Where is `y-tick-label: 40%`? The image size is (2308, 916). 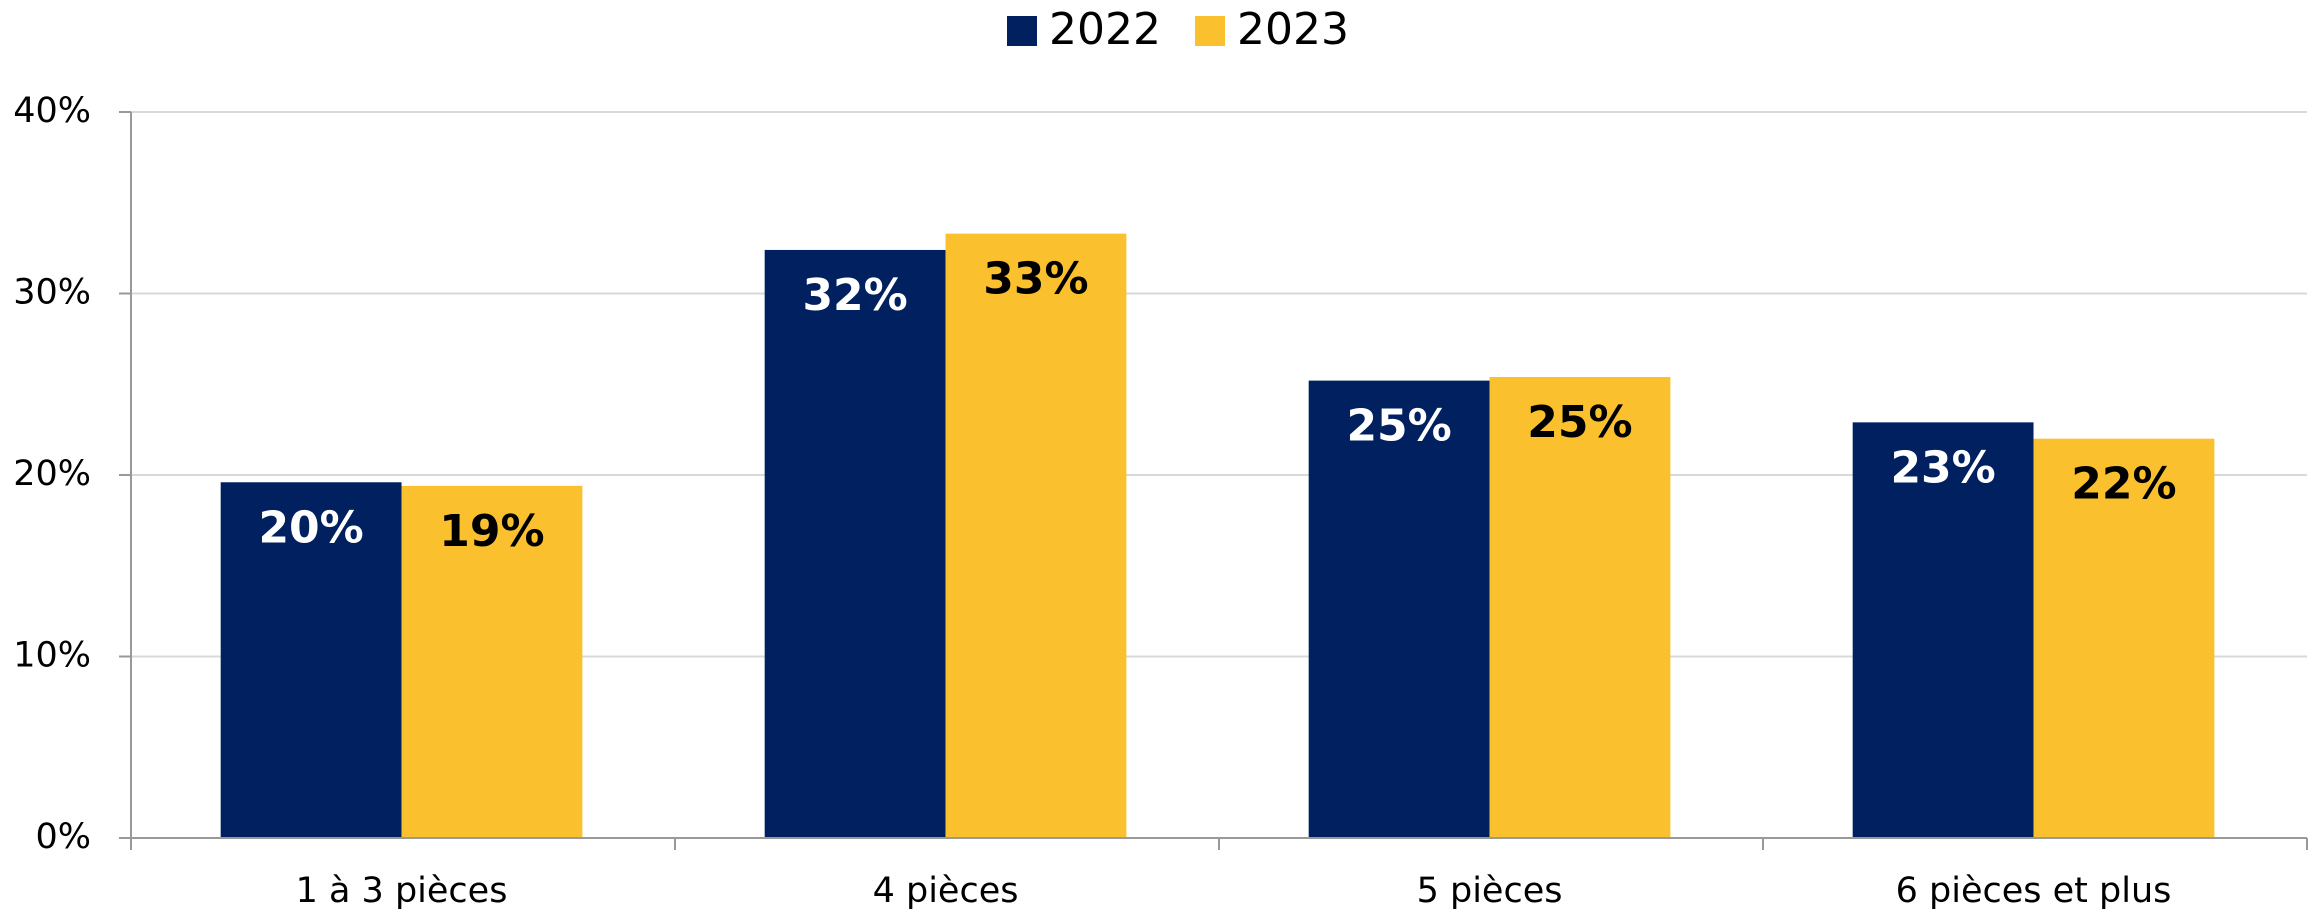
y-tick-label: 40% is located at coordinates (52, 111).